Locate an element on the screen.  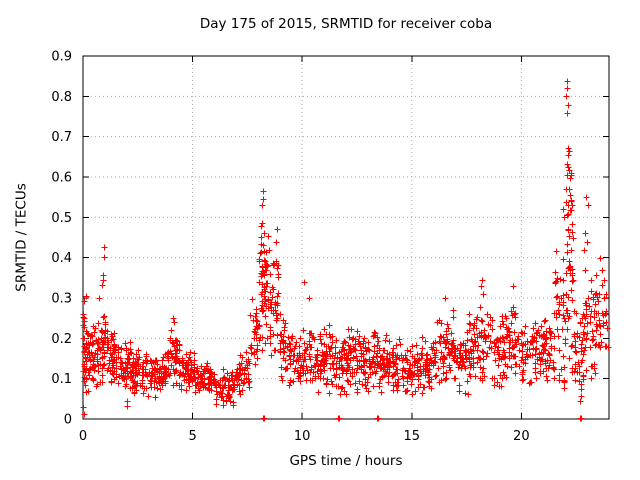
y-tick-label: 0.9 is located at coordinates (61, 57).